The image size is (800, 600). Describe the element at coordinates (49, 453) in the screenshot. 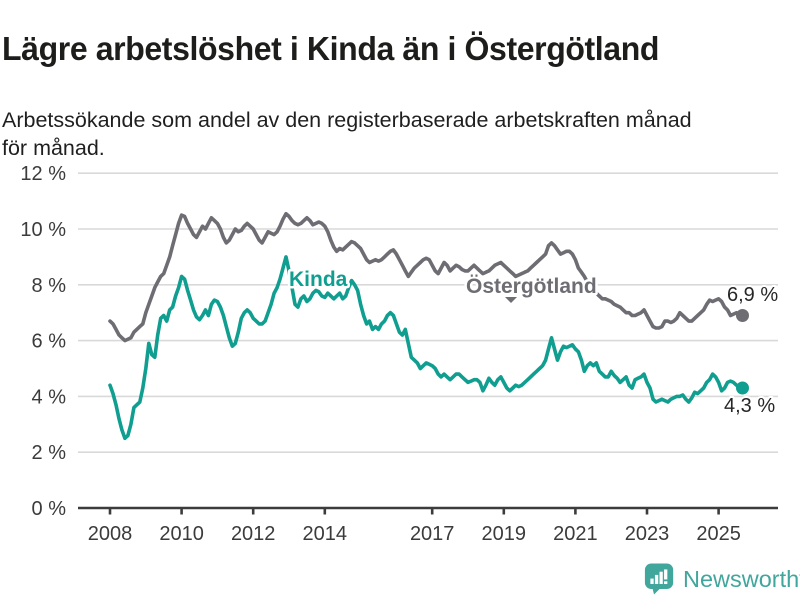

I see `y-tick-label: 2 %` at that location.